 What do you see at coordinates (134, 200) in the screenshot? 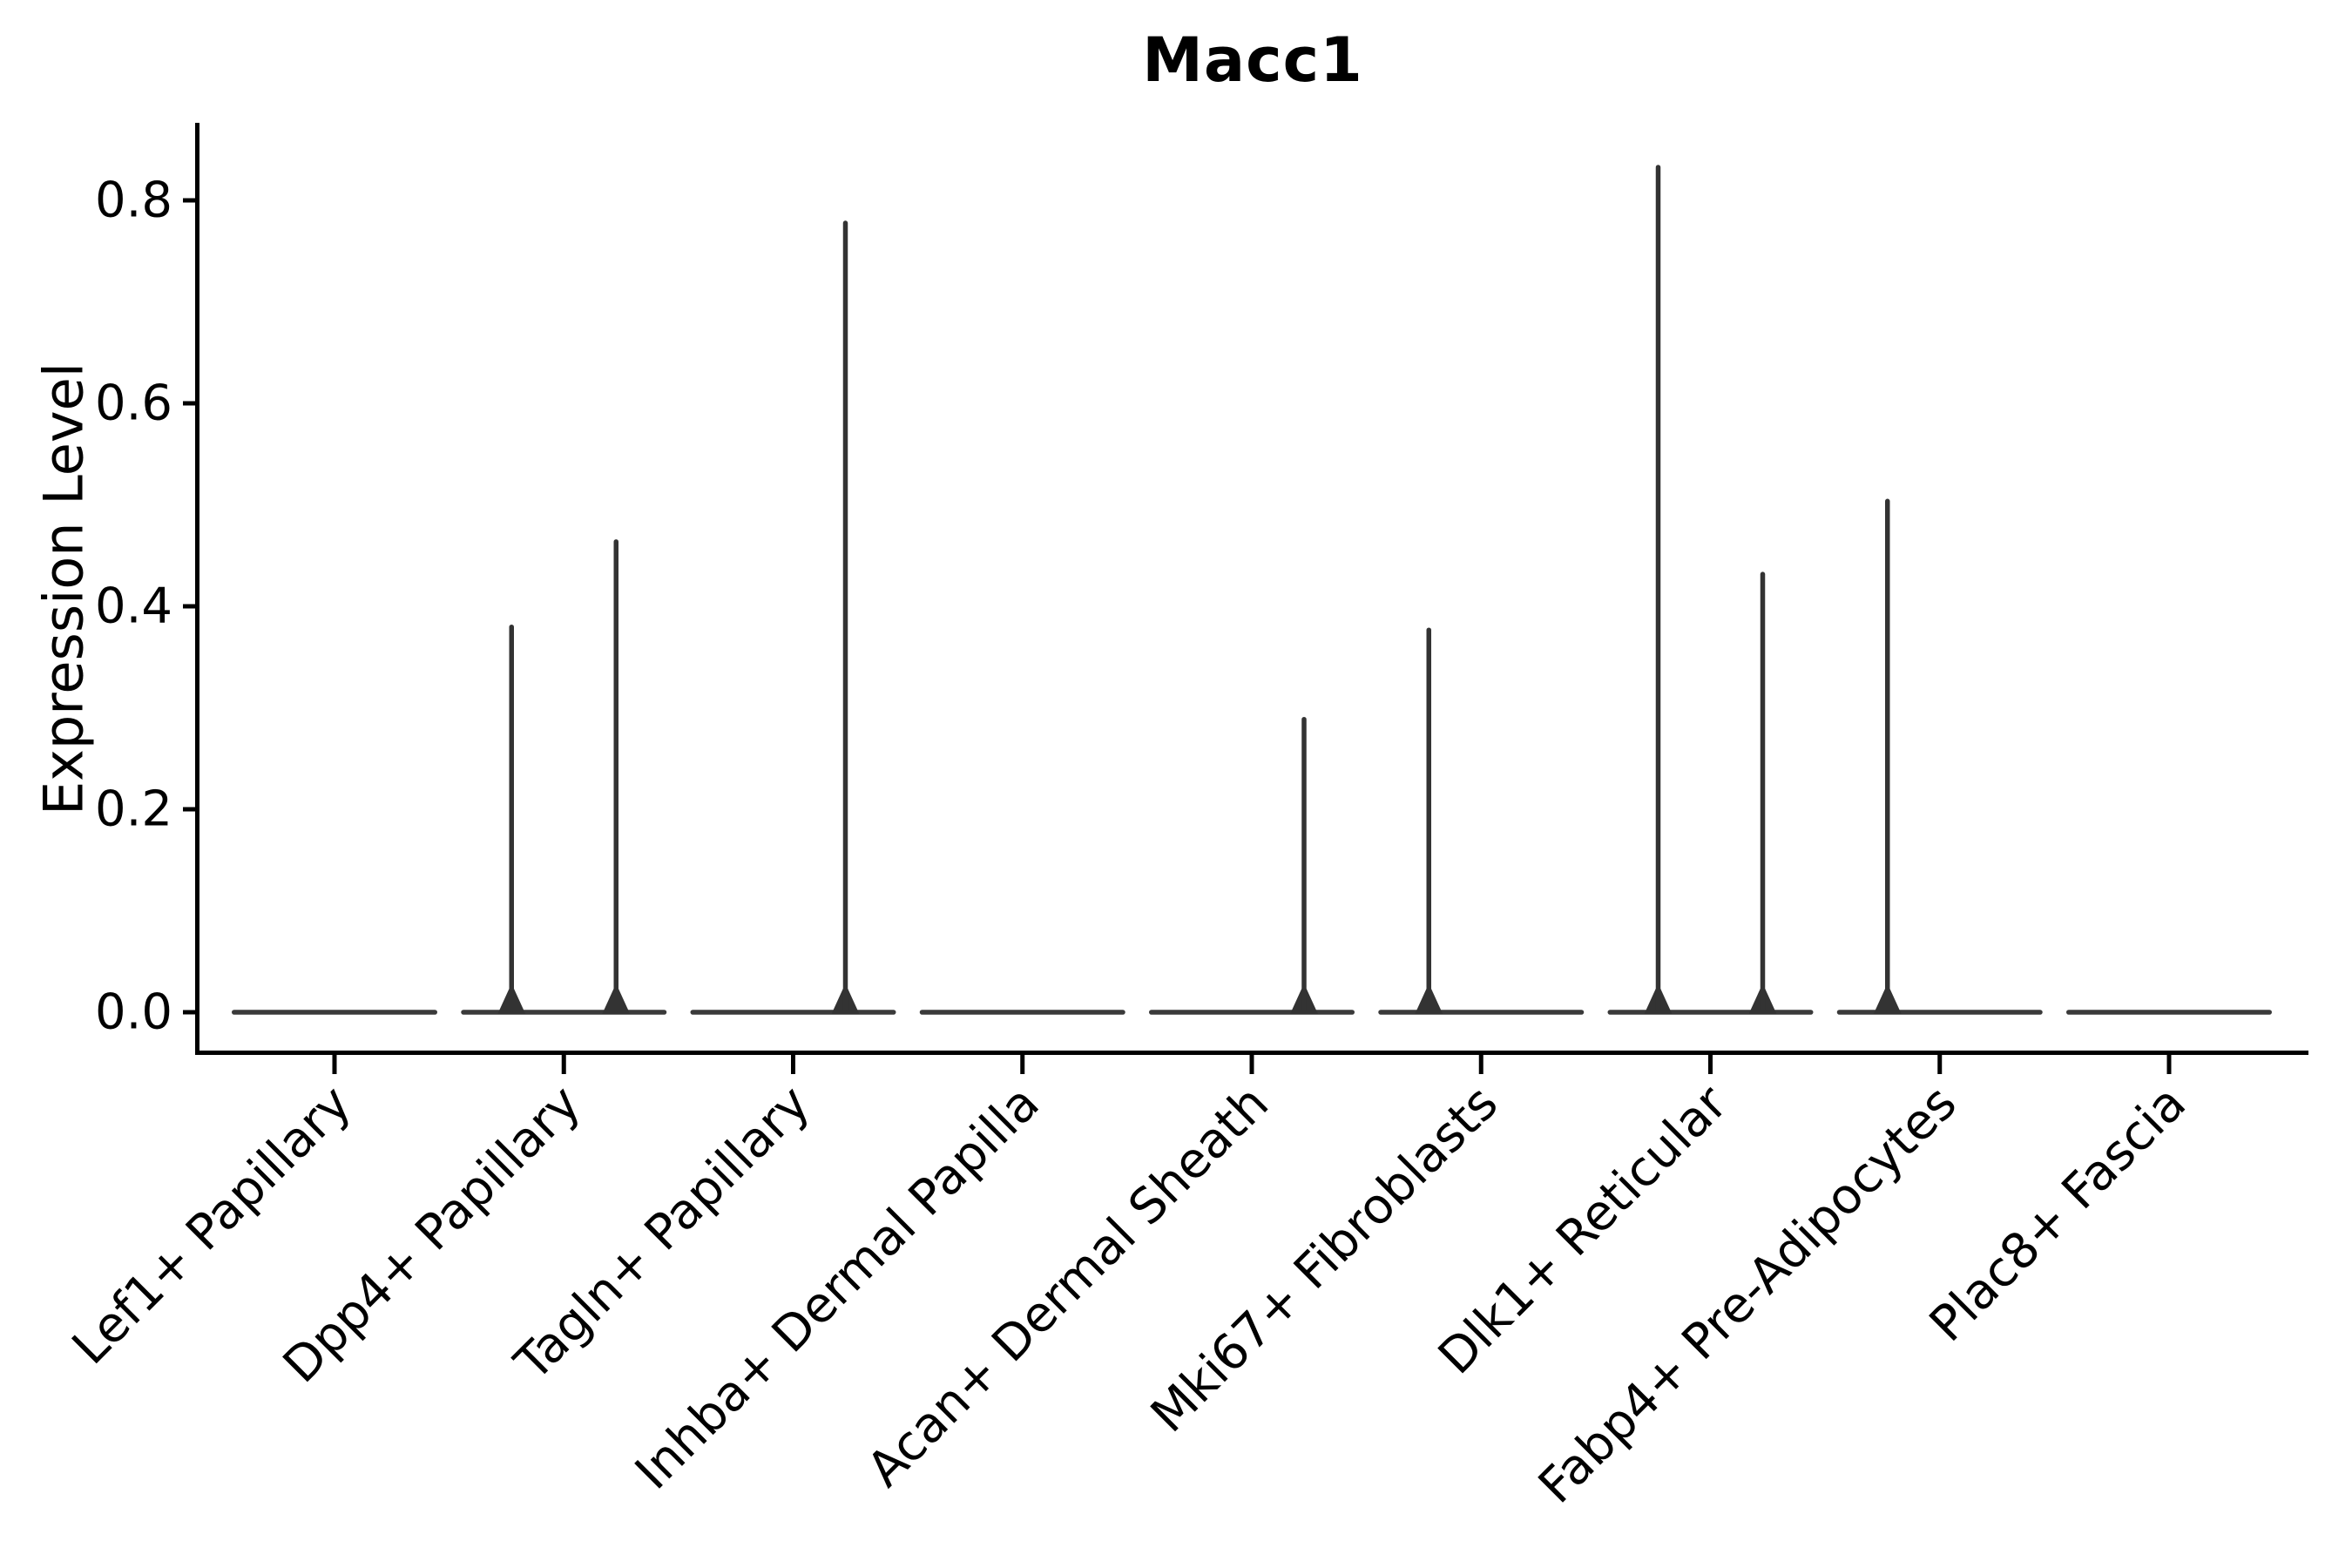
I see `y-axis-tick-label: 0.8` at bounding box center [134, 200].